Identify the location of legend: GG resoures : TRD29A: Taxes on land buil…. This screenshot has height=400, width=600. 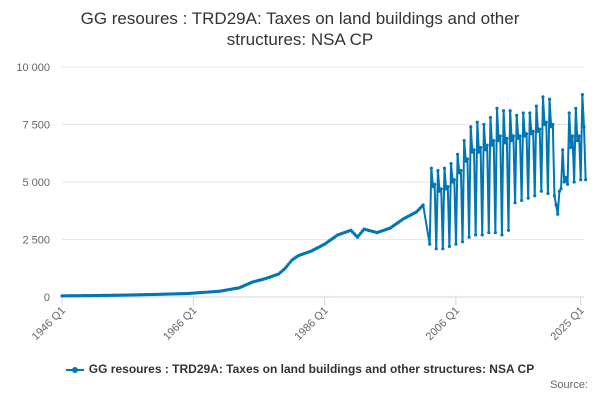
(300, 369).